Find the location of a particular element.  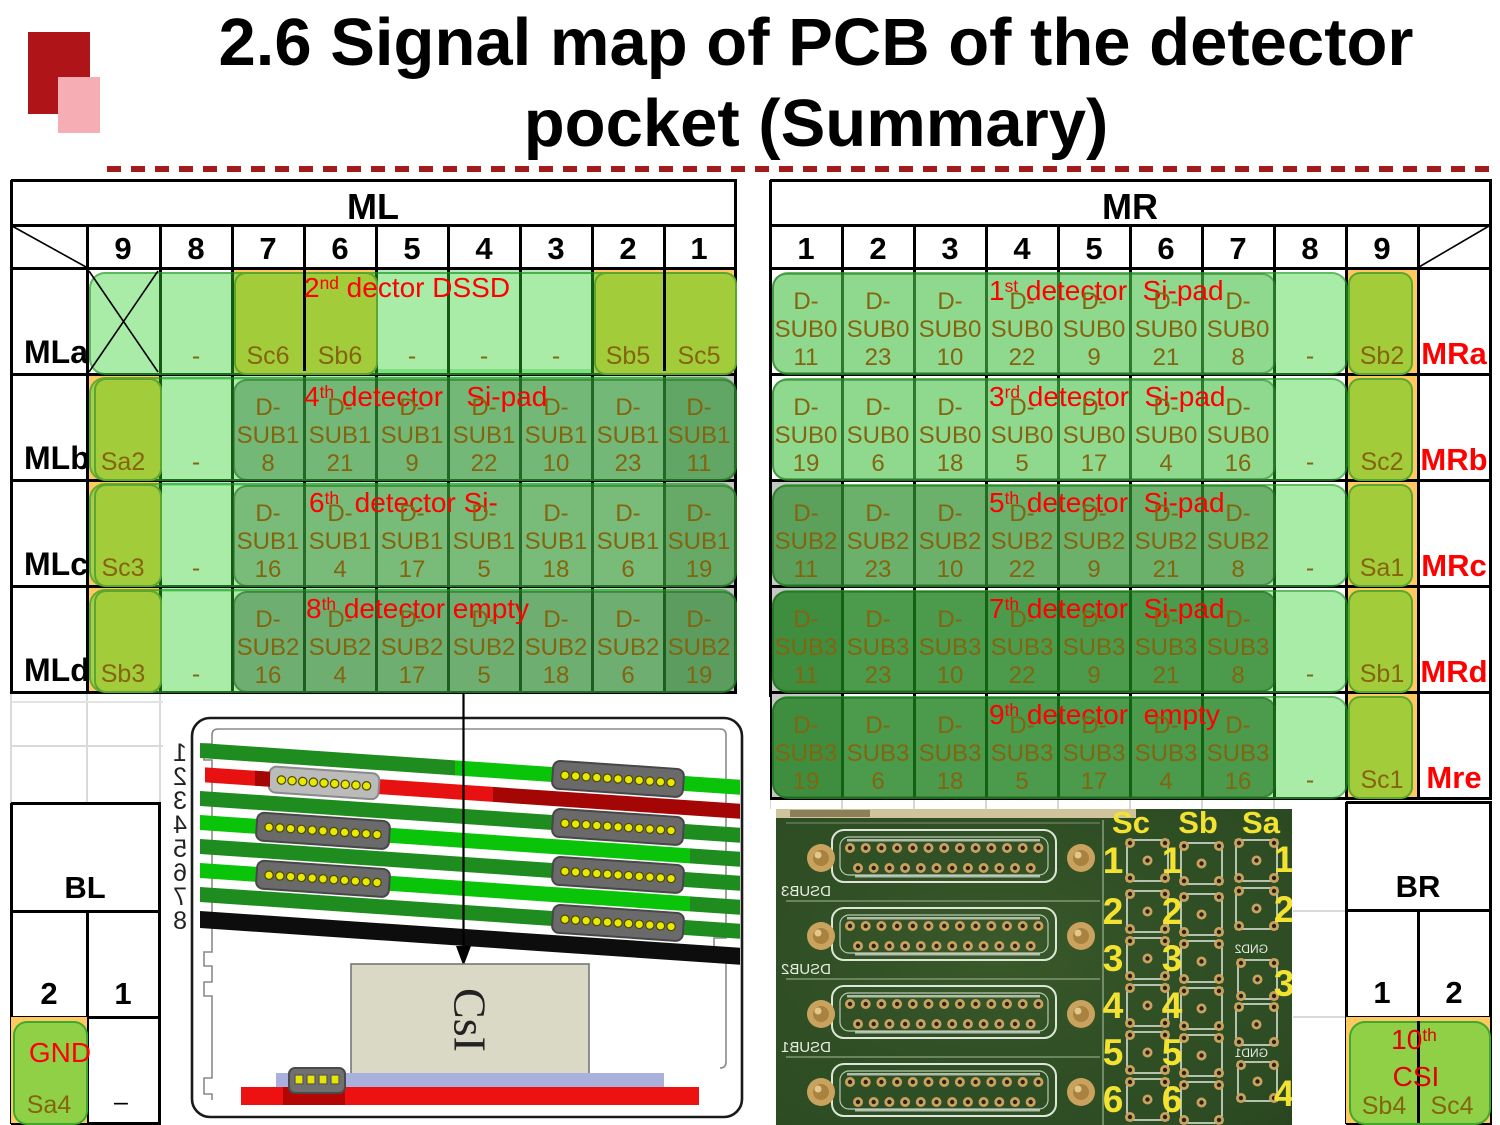

svg-text: DSUB1 is located at coordinates (806, 1047).